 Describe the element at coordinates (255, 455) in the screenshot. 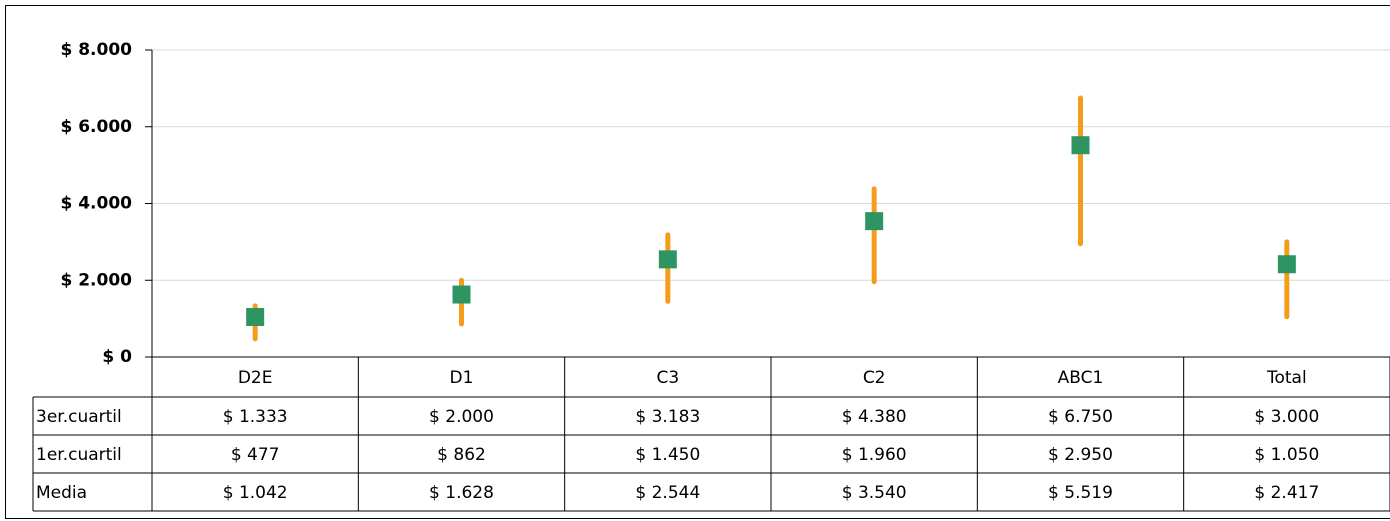

I see `table-value: $ 477` at that location.